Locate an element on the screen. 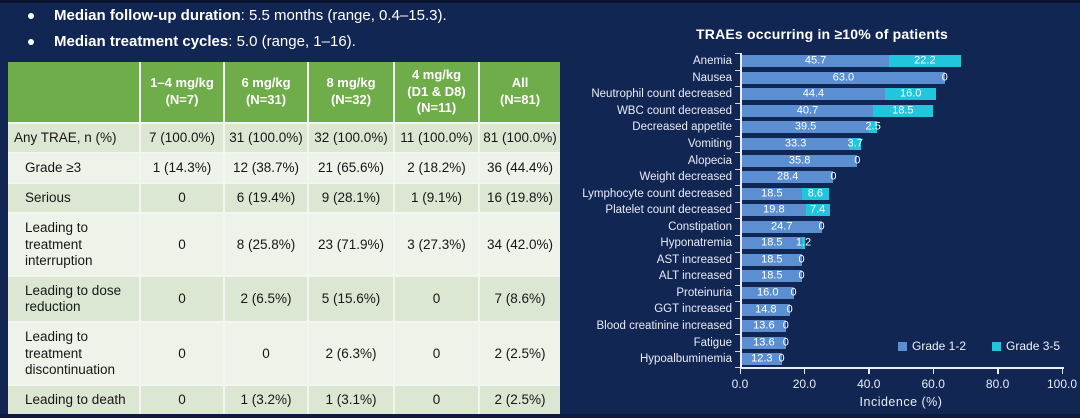  legend-item: Grade 1-2 is located at coordinates (932, 346).